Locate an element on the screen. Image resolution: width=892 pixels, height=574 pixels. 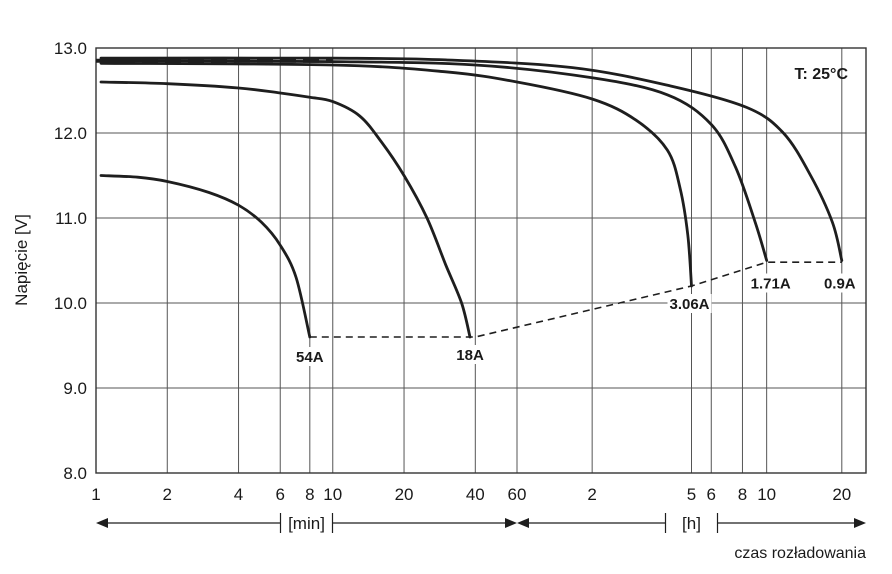
discharge-curve-54A is located at coordinates (205, 256).